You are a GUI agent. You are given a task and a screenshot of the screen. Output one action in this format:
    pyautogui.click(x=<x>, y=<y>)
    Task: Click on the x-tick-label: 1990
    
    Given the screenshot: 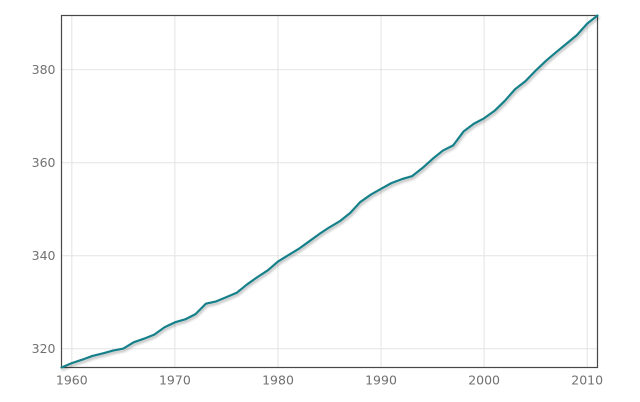 What is the action you would take?
    pyautogui.click(x=381, y=380)
    